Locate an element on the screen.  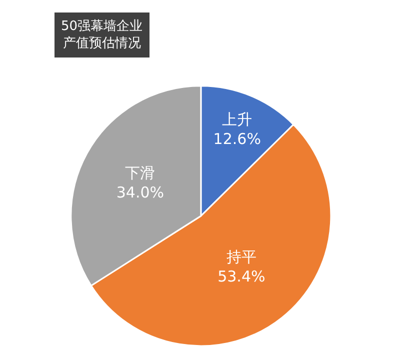
data-label: 34.0% is located at coordinates (140, 192).